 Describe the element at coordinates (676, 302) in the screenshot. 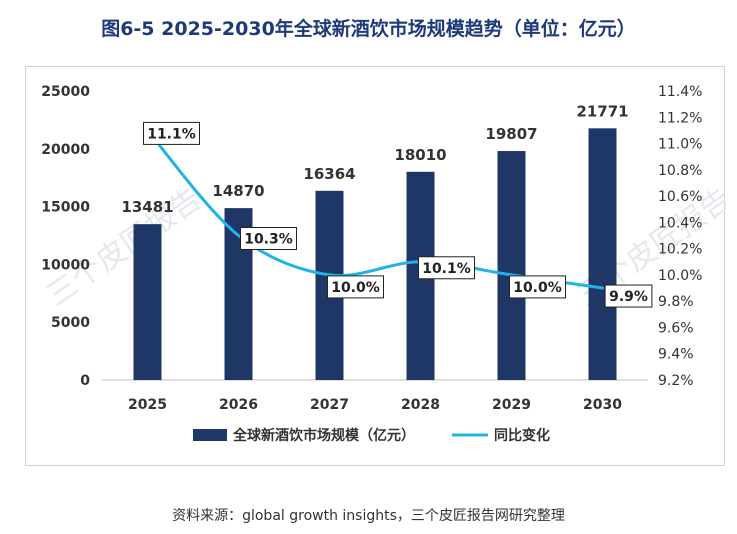

I see `y-right-tick-label: 9.8%` at that location.